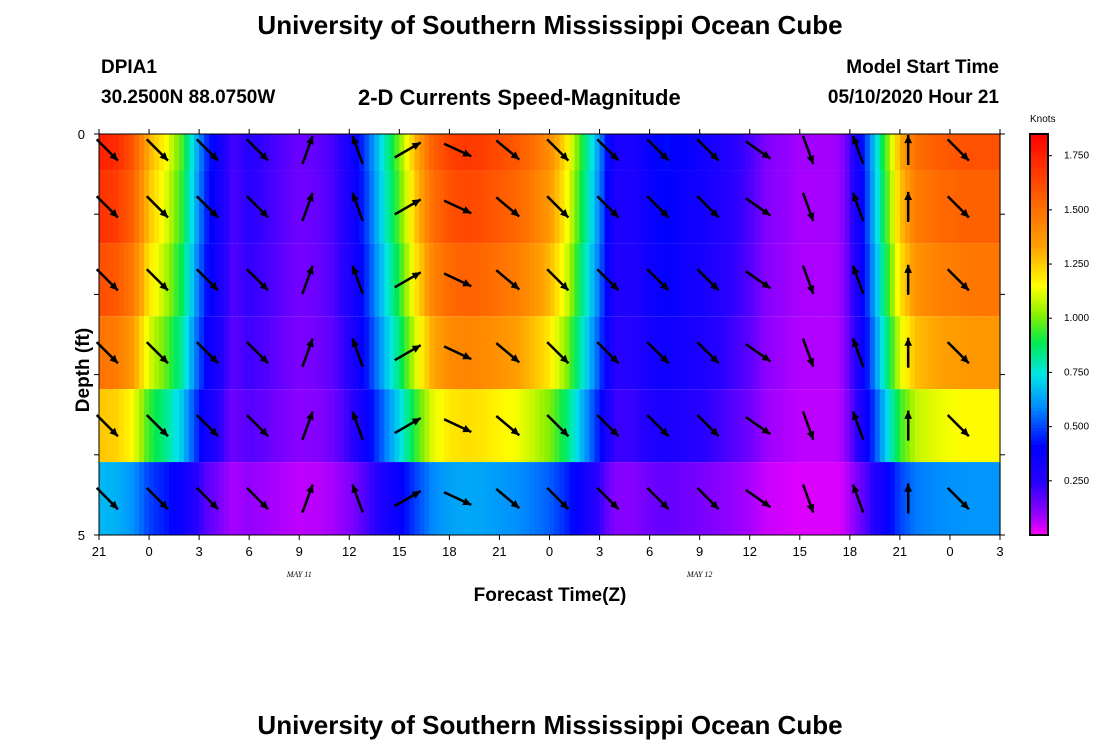  Describe the element at coordinates (913, 97) in the screenshot. I see `model-start-value: 05/10/2020 Hour 21` at that location.